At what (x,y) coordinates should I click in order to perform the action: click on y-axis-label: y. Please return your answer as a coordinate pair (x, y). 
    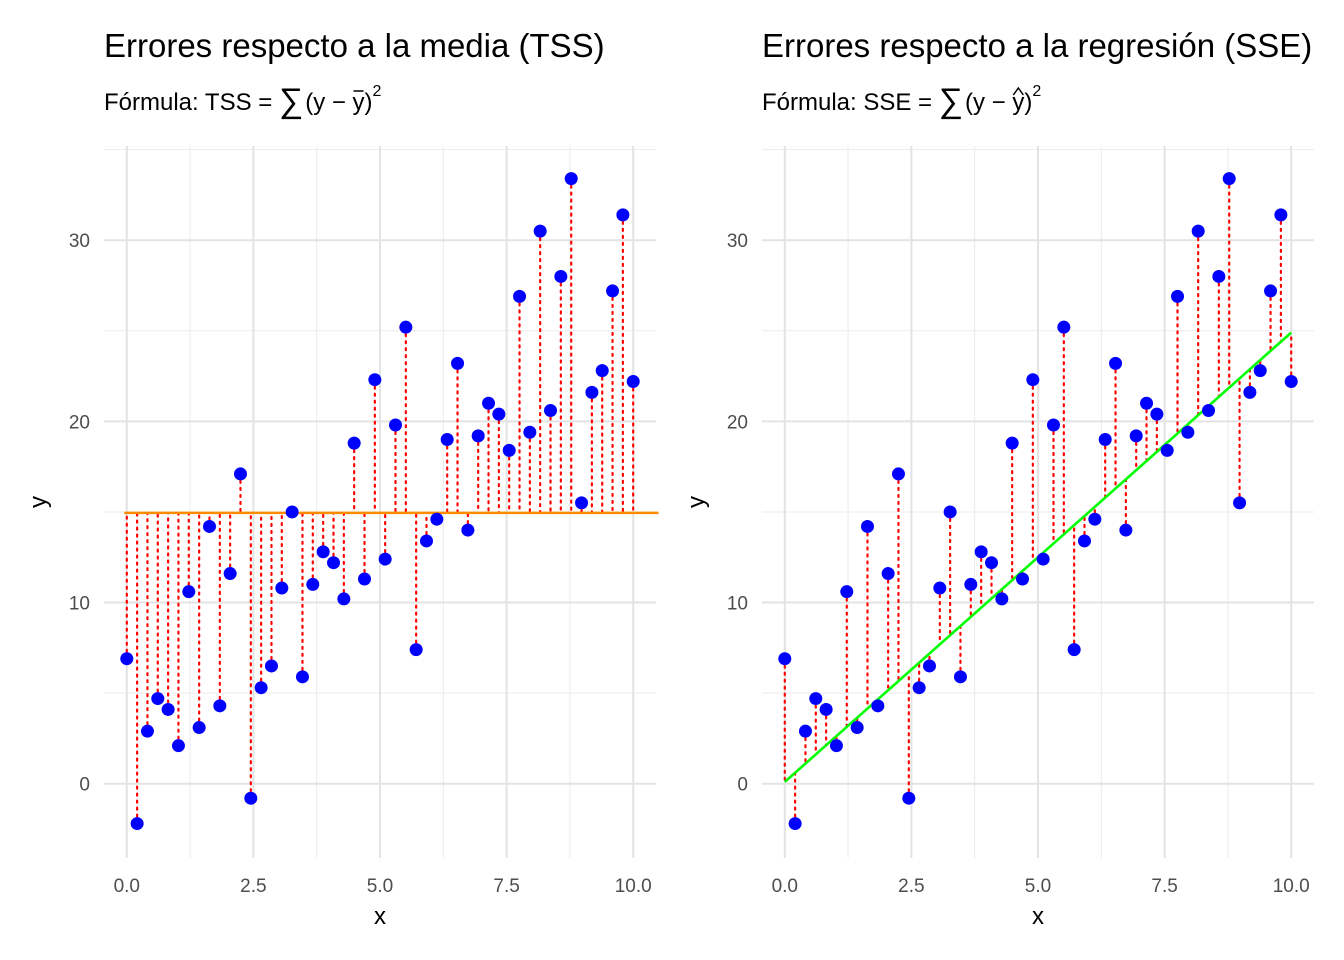
    Looking at the image, I should click on (38, 502).